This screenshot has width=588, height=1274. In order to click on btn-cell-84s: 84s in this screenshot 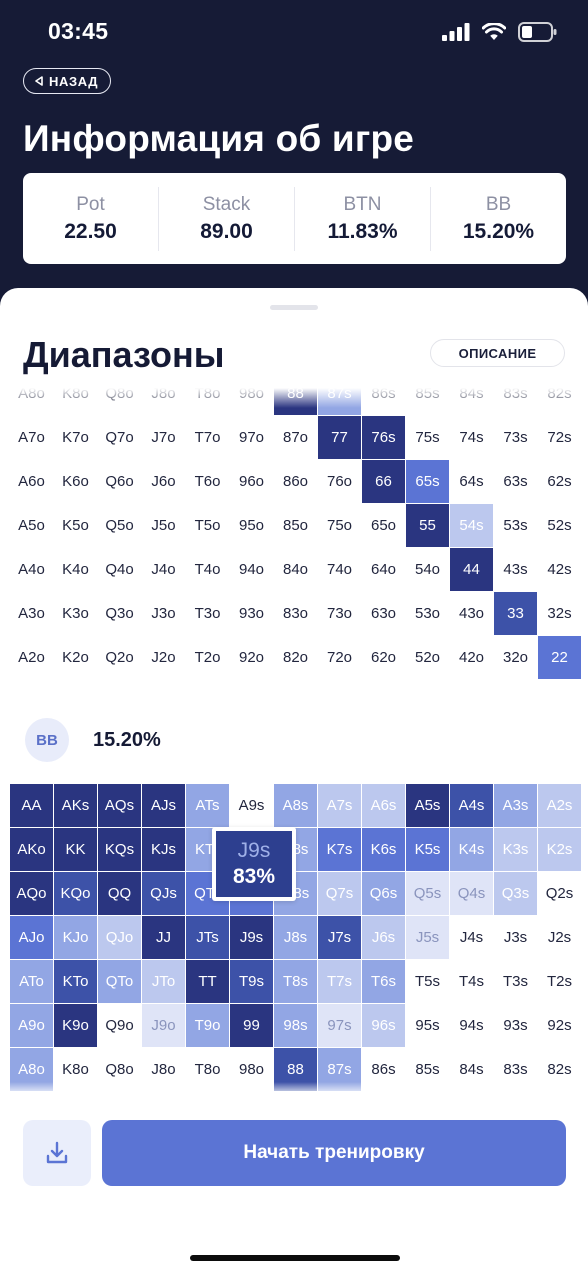, I will do `click(471, 401)`.